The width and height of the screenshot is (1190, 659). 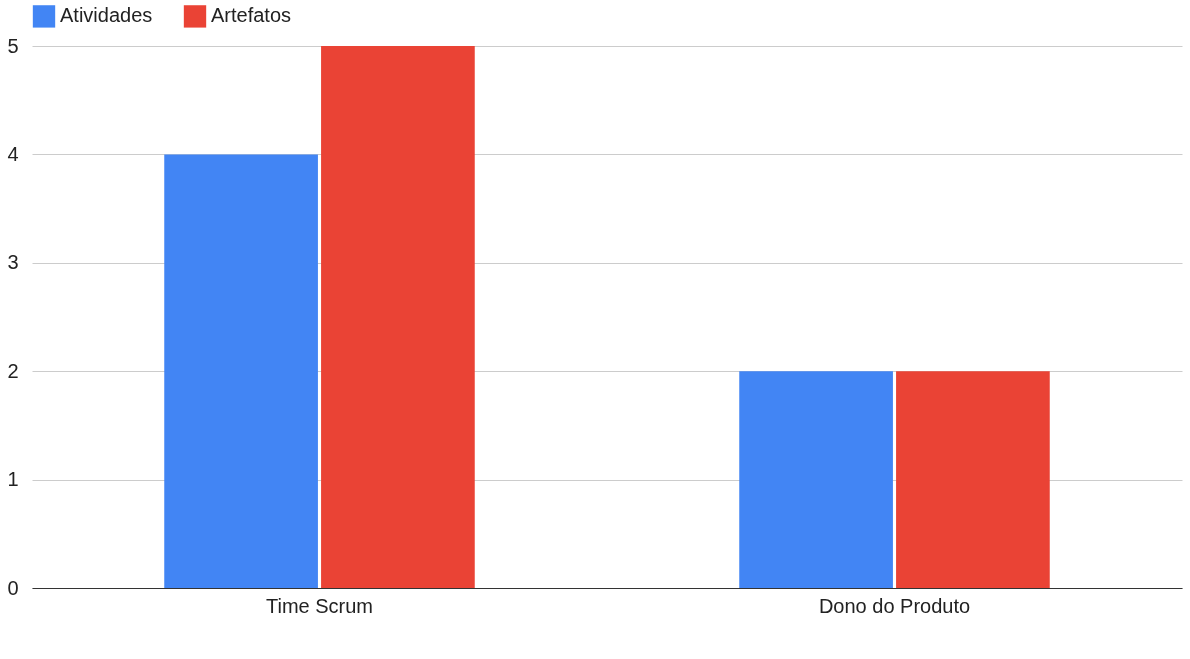 What do you see at coordinates (13, 587) in the screenshot?
I see `y-tick-label: 0` at bounding box center [13, 587].